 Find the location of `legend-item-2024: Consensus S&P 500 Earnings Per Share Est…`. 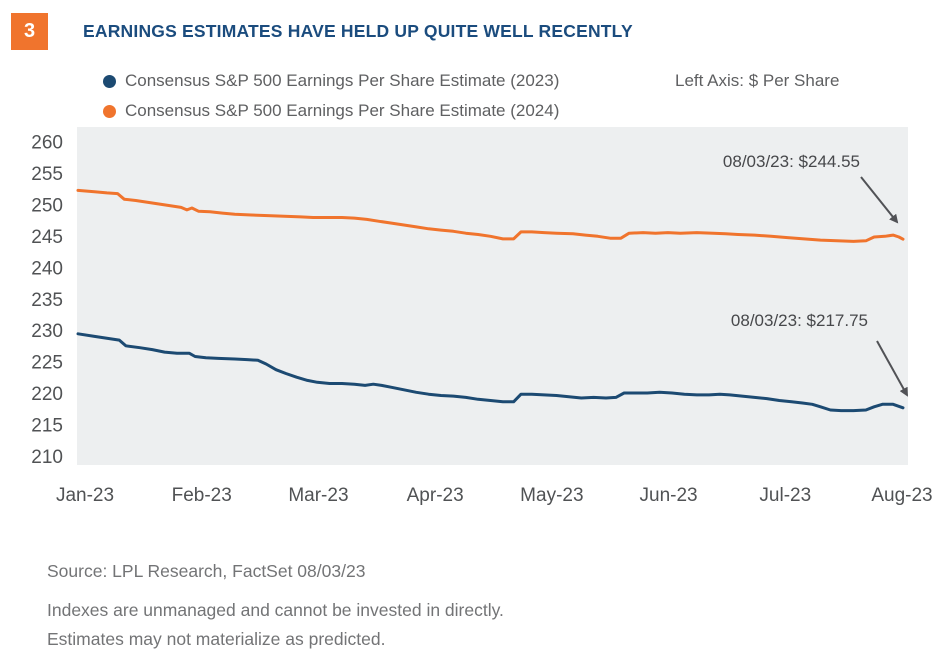

legend-item-2024: Consensus S&P 500 Earnings Per Share Est… is located at coordinates (331, 111).